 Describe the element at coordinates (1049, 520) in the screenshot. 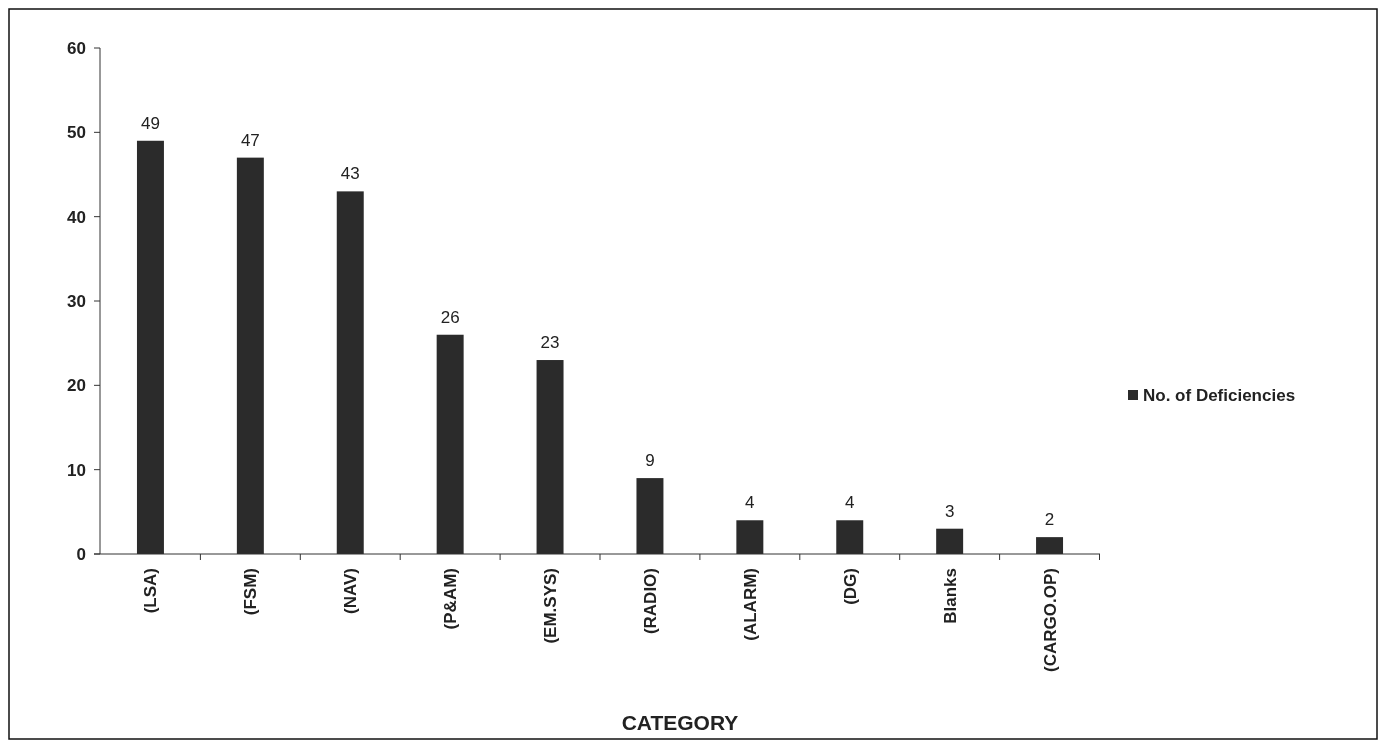

I see `data-label: 2` at that location.